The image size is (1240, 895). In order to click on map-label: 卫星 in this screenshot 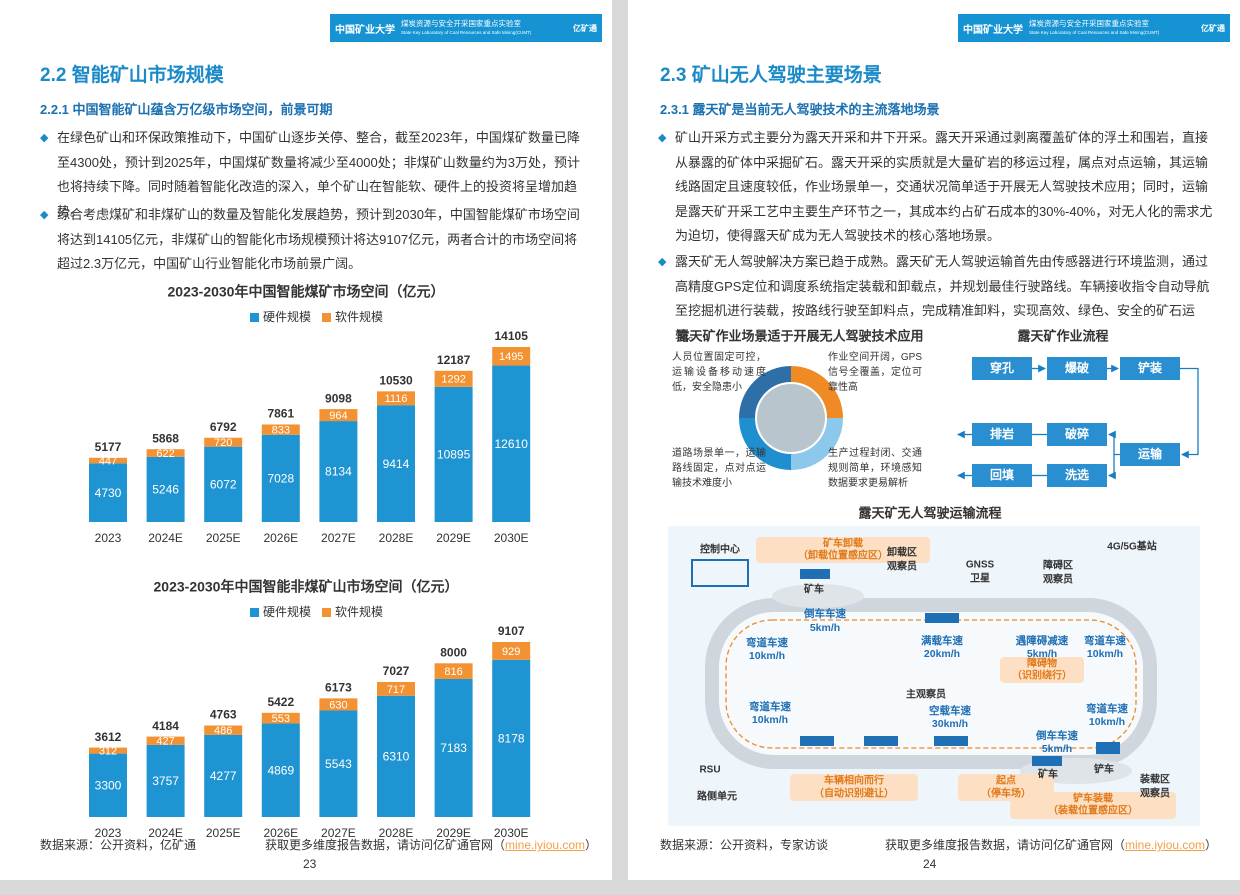, I will do `click(980, 579)`.